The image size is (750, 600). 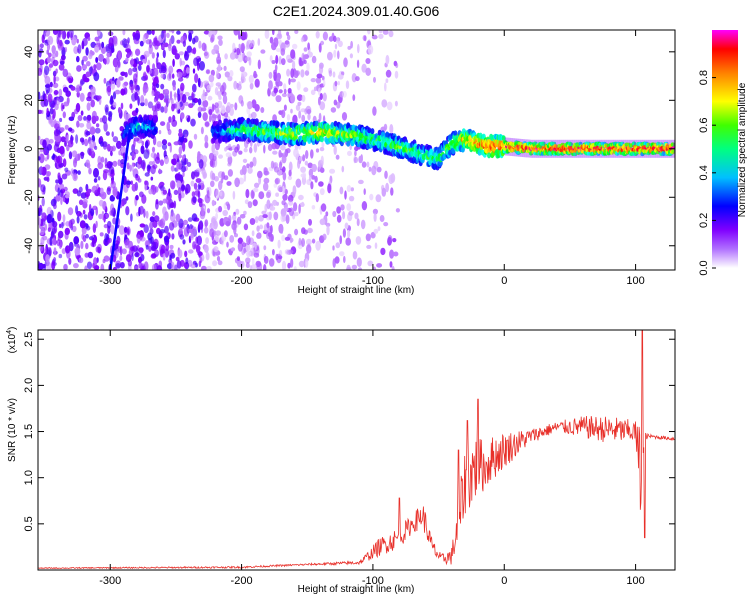 I want to click on colorbar-tick-label: 0.8, so click(x=704, y=77).